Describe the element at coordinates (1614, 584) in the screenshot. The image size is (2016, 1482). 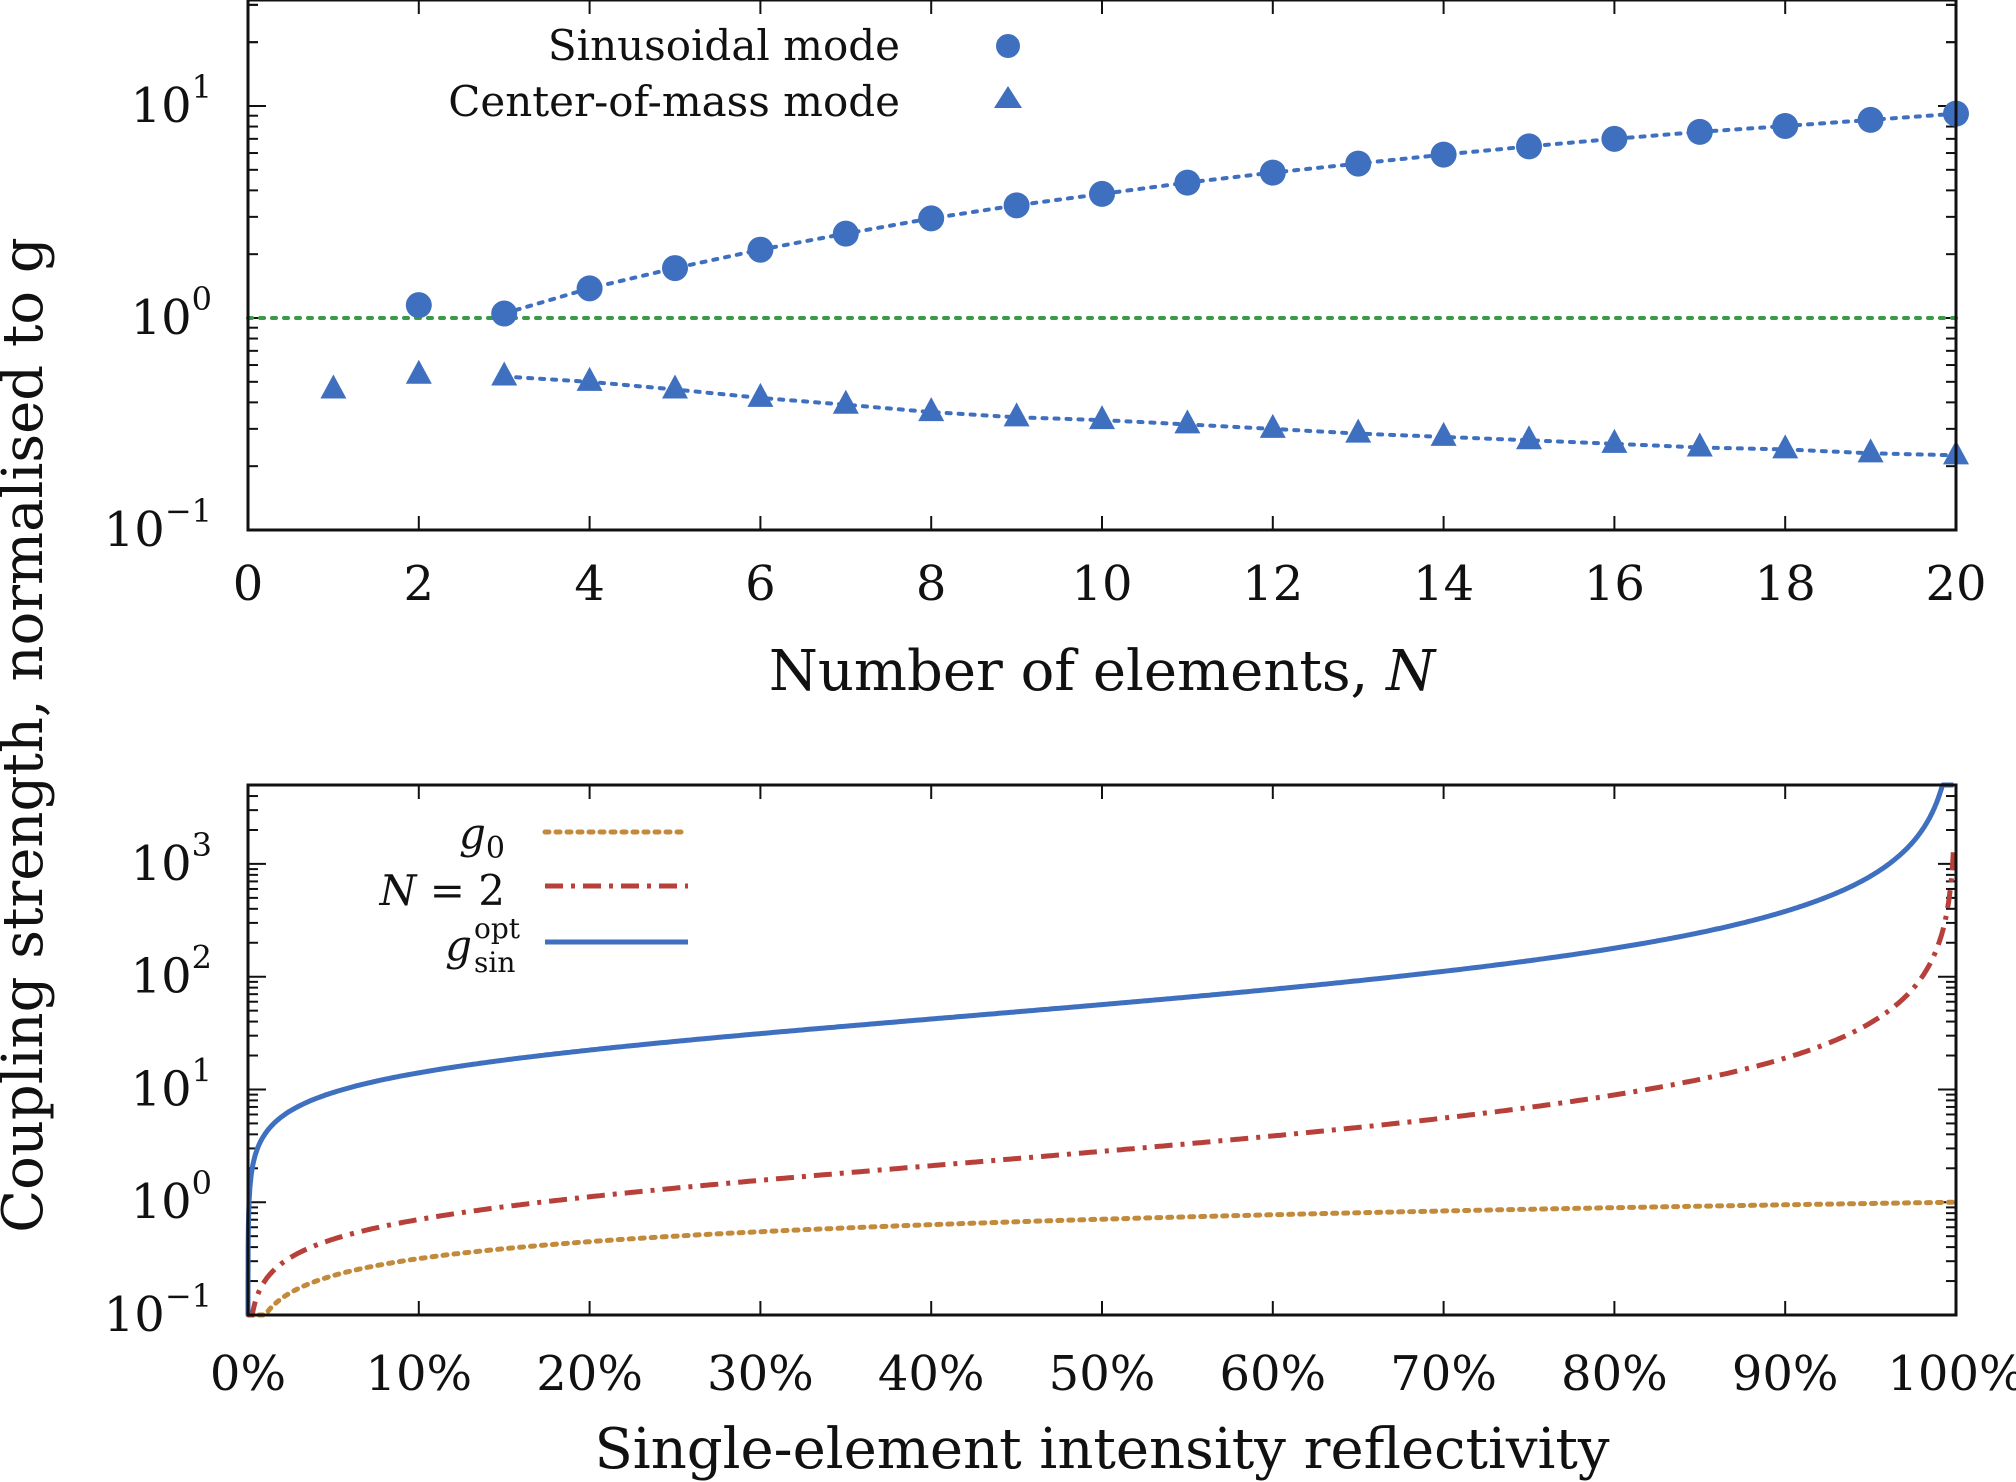
I see `top-x-tick-label: 16` at that location.